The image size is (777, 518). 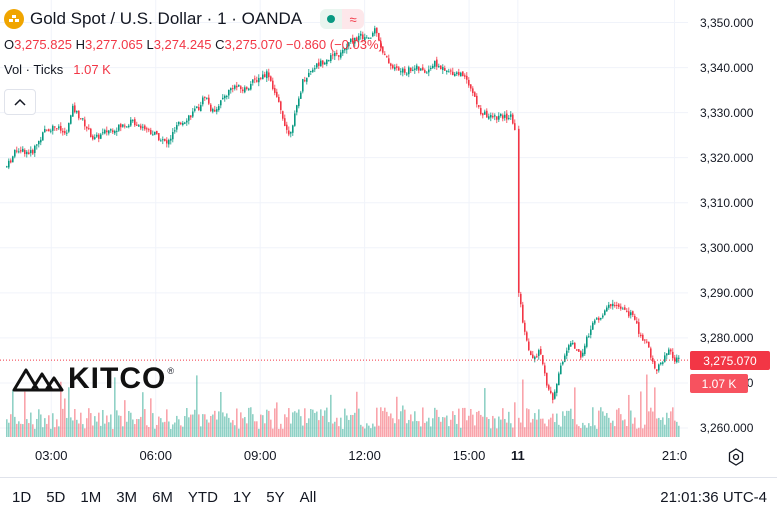 I want to click on range-button-6m: 6M, so click(x=162, y=497).